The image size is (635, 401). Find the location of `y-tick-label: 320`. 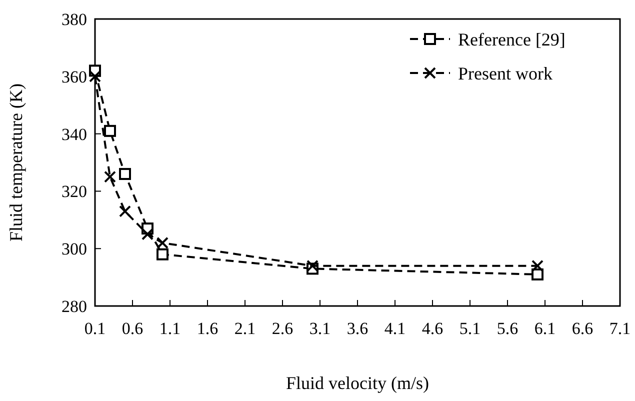

y-tick-label: 320 is located at coordinates (74, 192).